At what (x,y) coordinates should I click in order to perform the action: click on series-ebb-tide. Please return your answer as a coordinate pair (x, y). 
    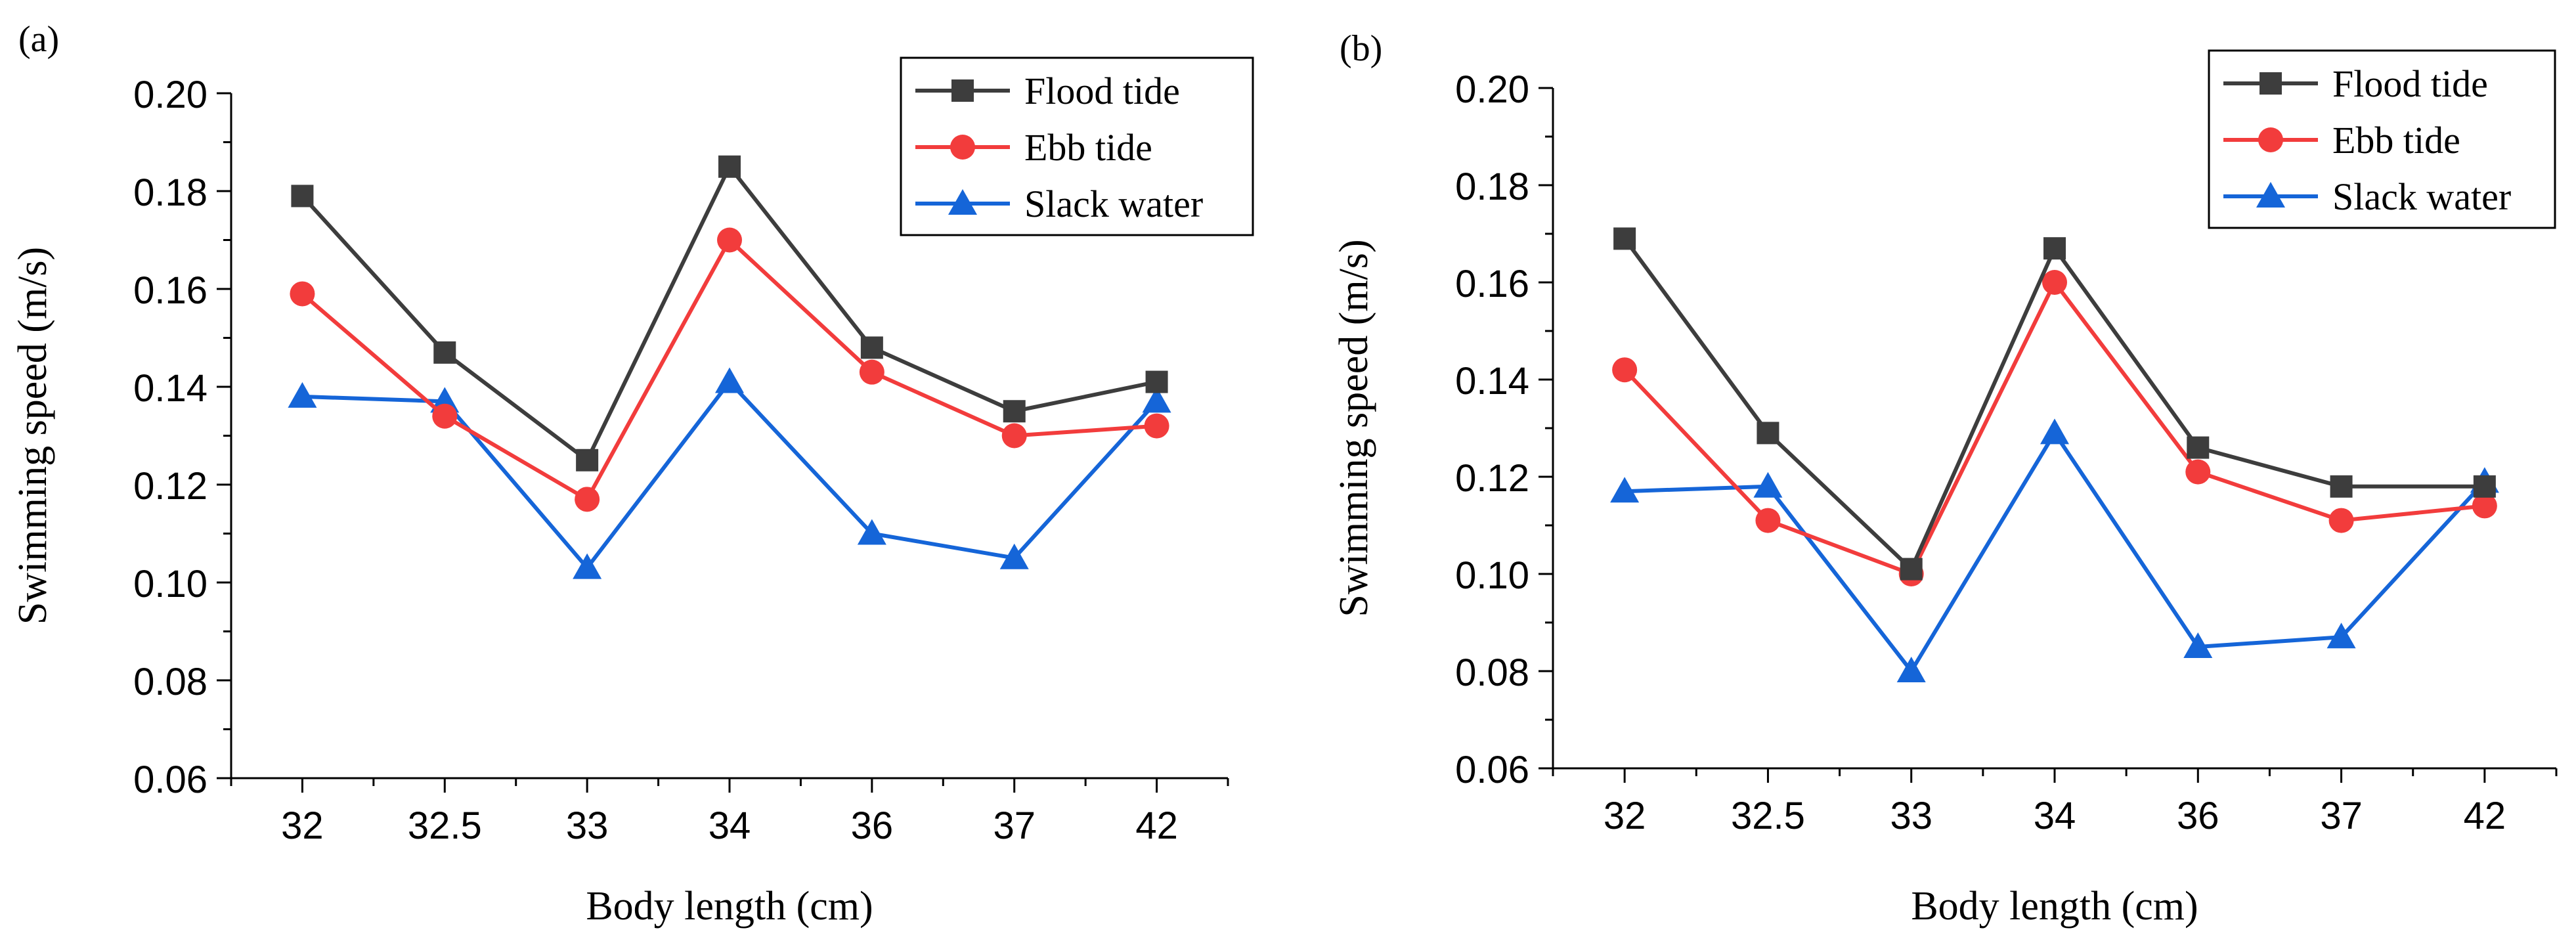
    Looking at the image, I should click on (730, 369).